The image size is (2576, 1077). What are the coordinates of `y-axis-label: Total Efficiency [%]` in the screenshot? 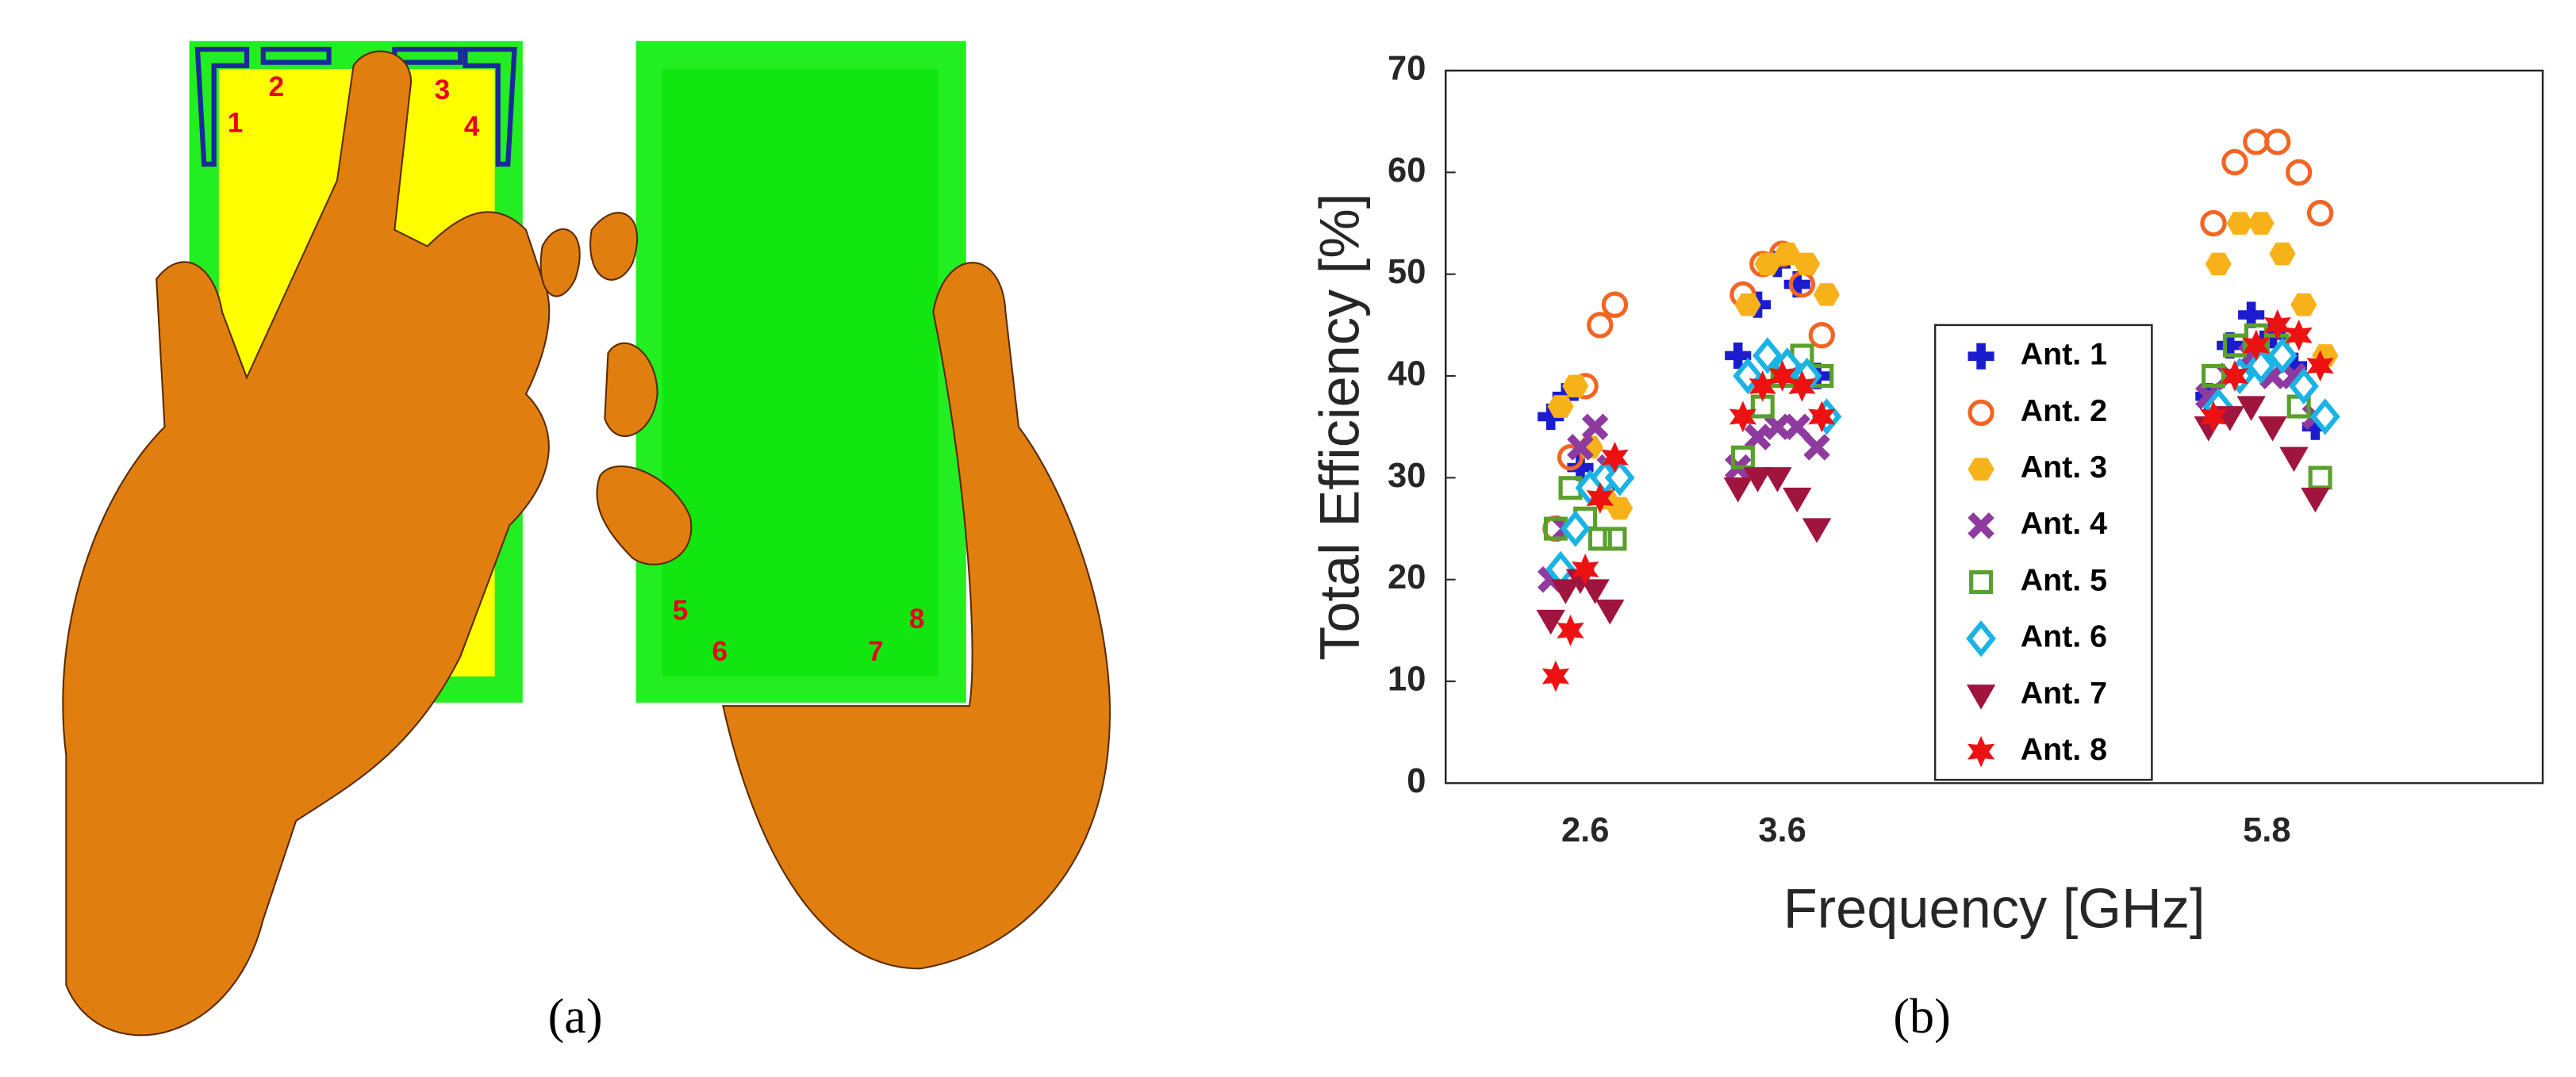 It's located at (1338, 427).